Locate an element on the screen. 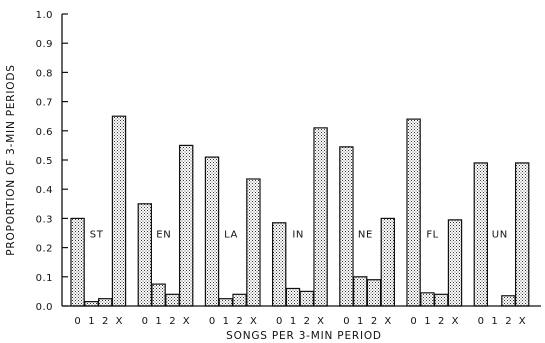 Image resolution: width=545 pixels, height=343 pixels. y-tick-label: 0.6 is located at coordinates (44, 132).